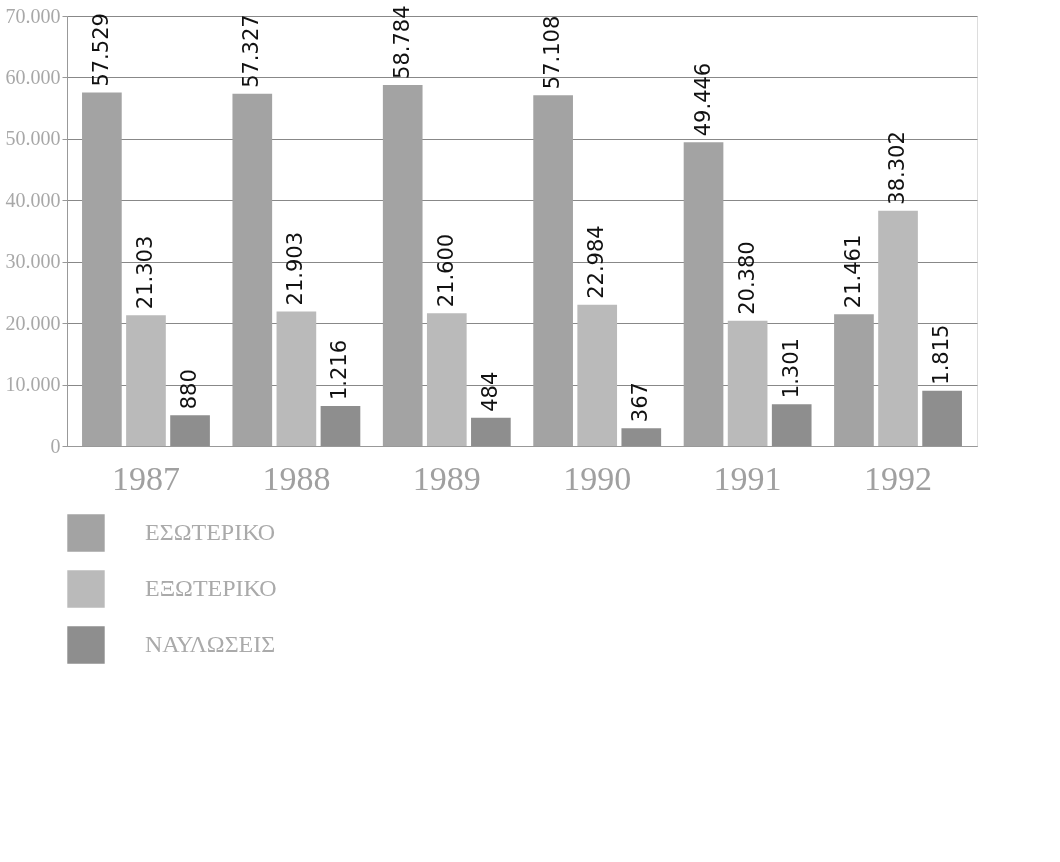 This screenshot has height=862, width=1060. I want to click on data-label: 21.303, so click(144, 272).